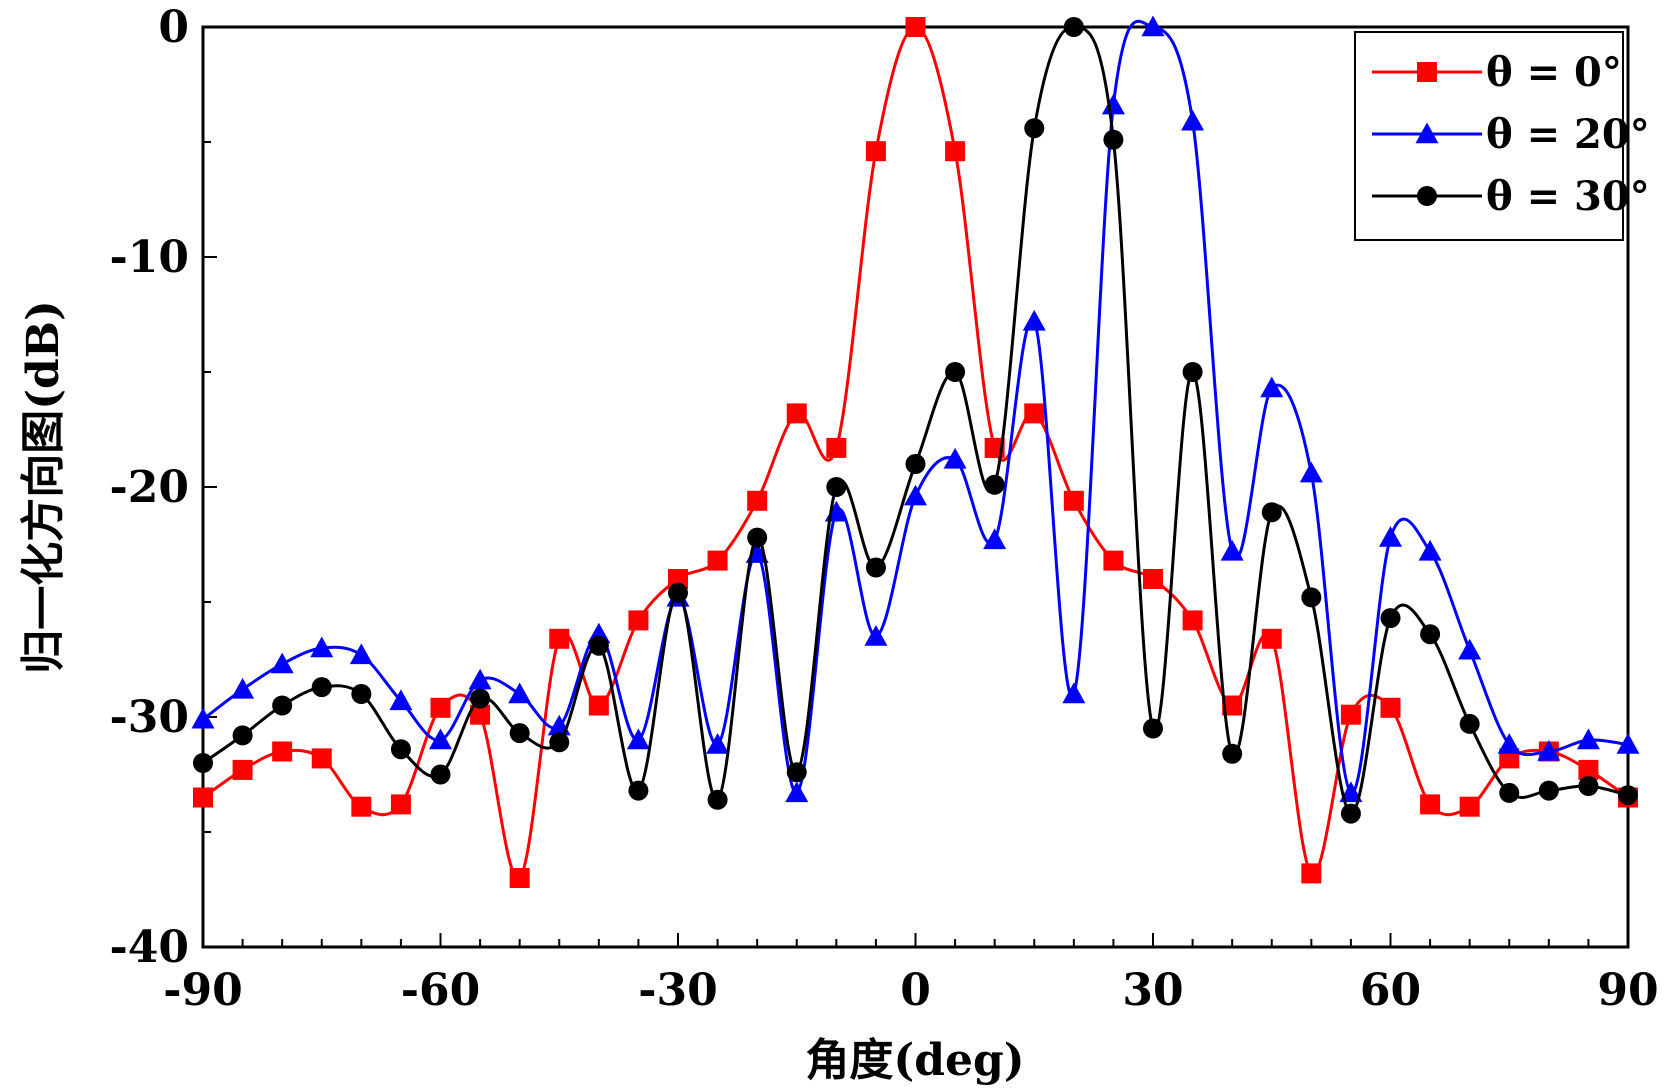  I want to click on legend-label: θ = 30°, so click(1568, 196).